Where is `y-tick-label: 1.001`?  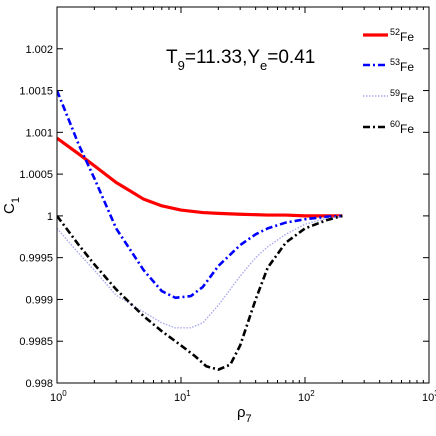 y-tick-label: 1.001 is located at coordinates (39, 133).